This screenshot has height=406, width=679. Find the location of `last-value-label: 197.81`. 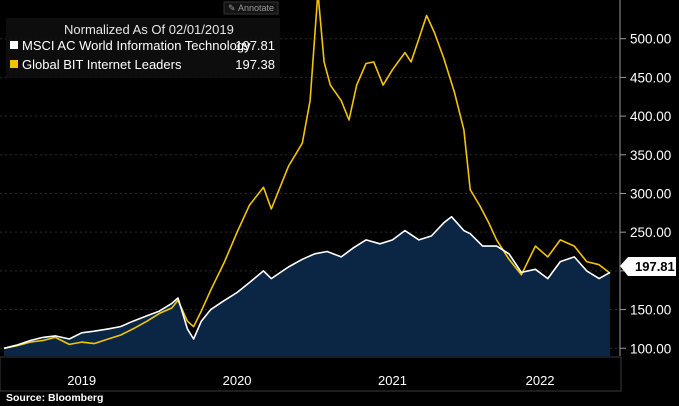

last-value-label: 197.81 is located at coordinates (648, 266).